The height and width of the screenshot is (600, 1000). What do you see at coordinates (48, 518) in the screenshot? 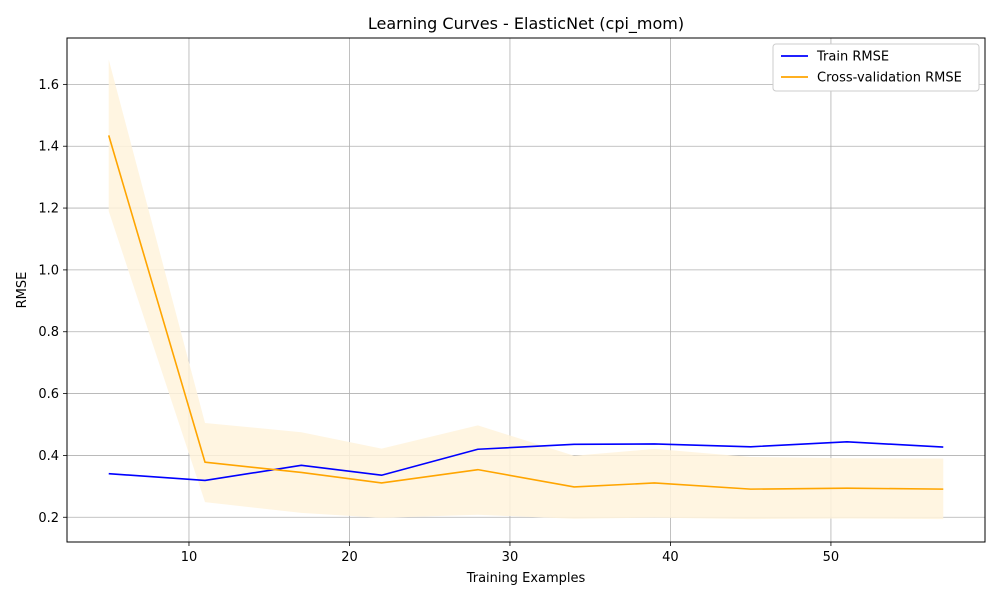
I see `y-tick-label: 0.2` at bounding box center [48, 518].